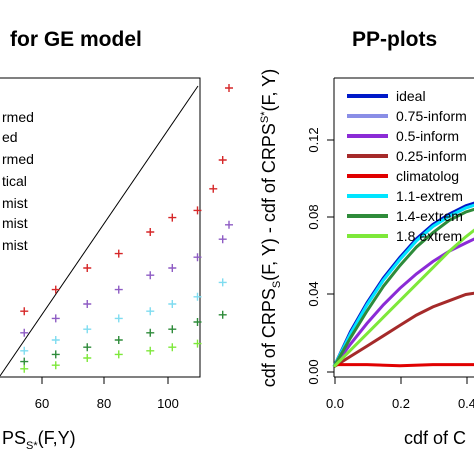  I want to click on right-y-axis-label: cdf of CRPSS(F, Y) - cdf of CRPSS*(F, Y), so click(271, 228).